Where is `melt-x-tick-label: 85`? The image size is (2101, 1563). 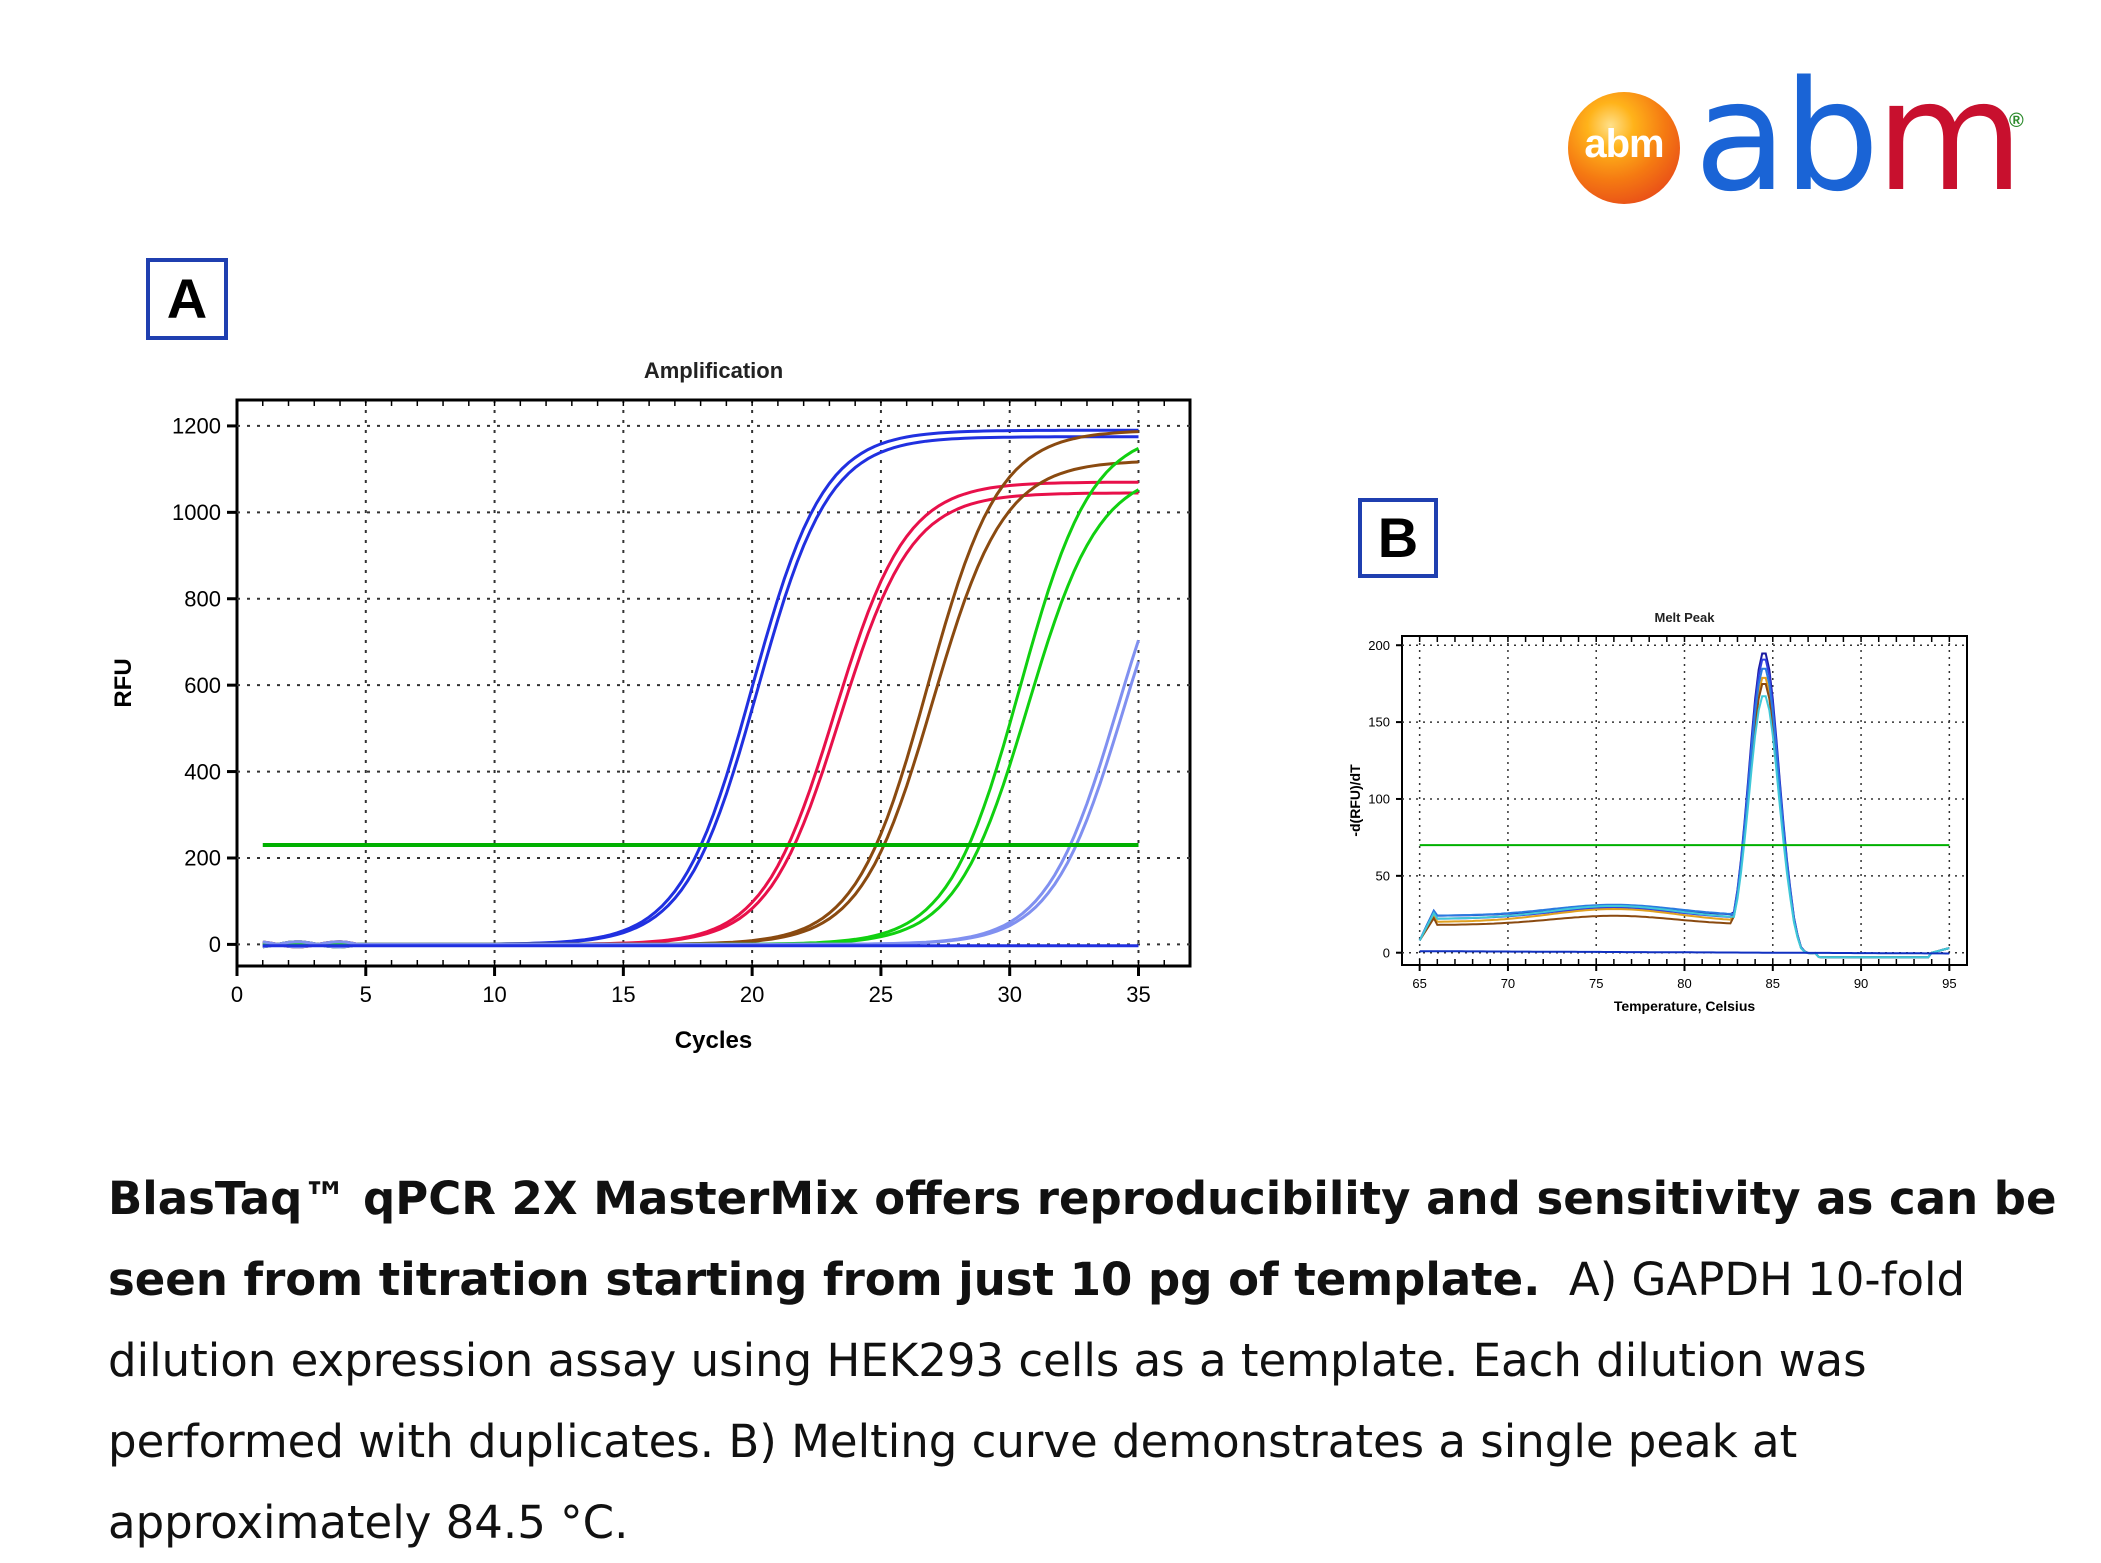
melt-x-tick-label: 85 is located at coordinates (1773, 983).